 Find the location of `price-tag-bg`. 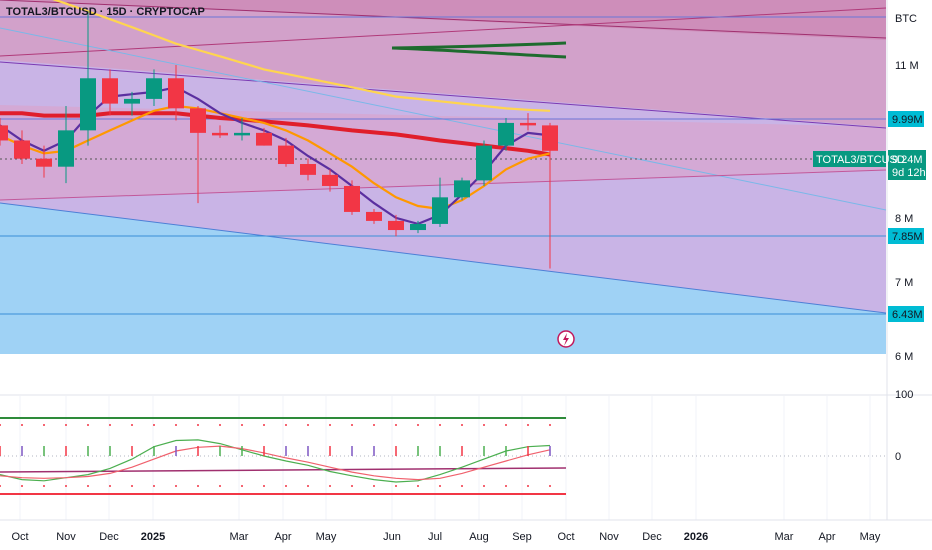

price-tag-bg is located at coordinates (907, 165).